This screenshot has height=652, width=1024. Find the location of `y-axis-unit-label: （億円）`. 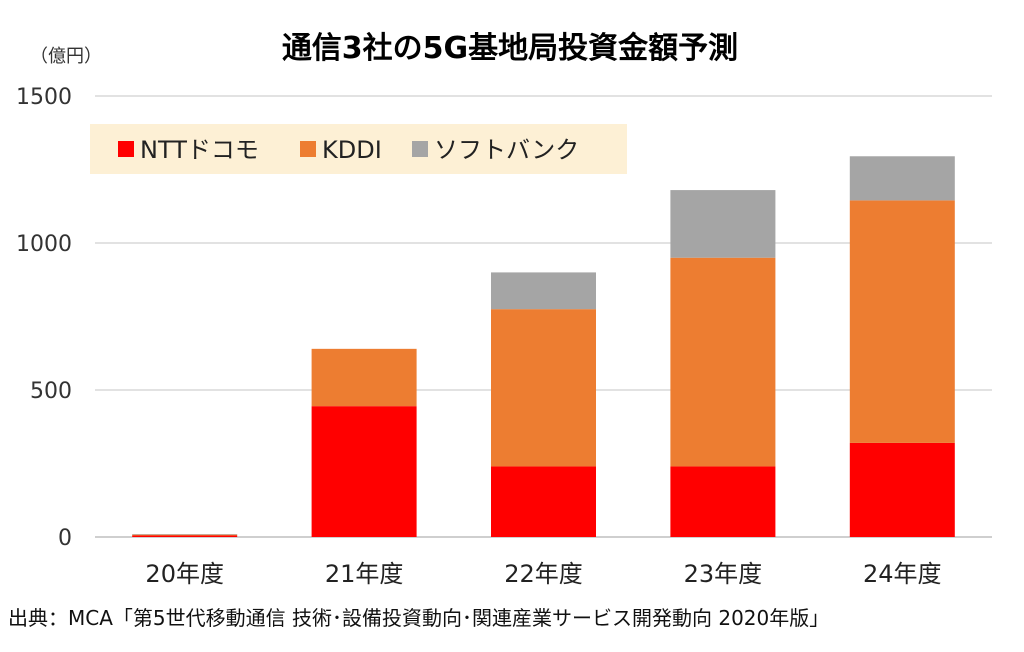

y-axis-unit-label: （億円） is located at coordinates (66, 56).